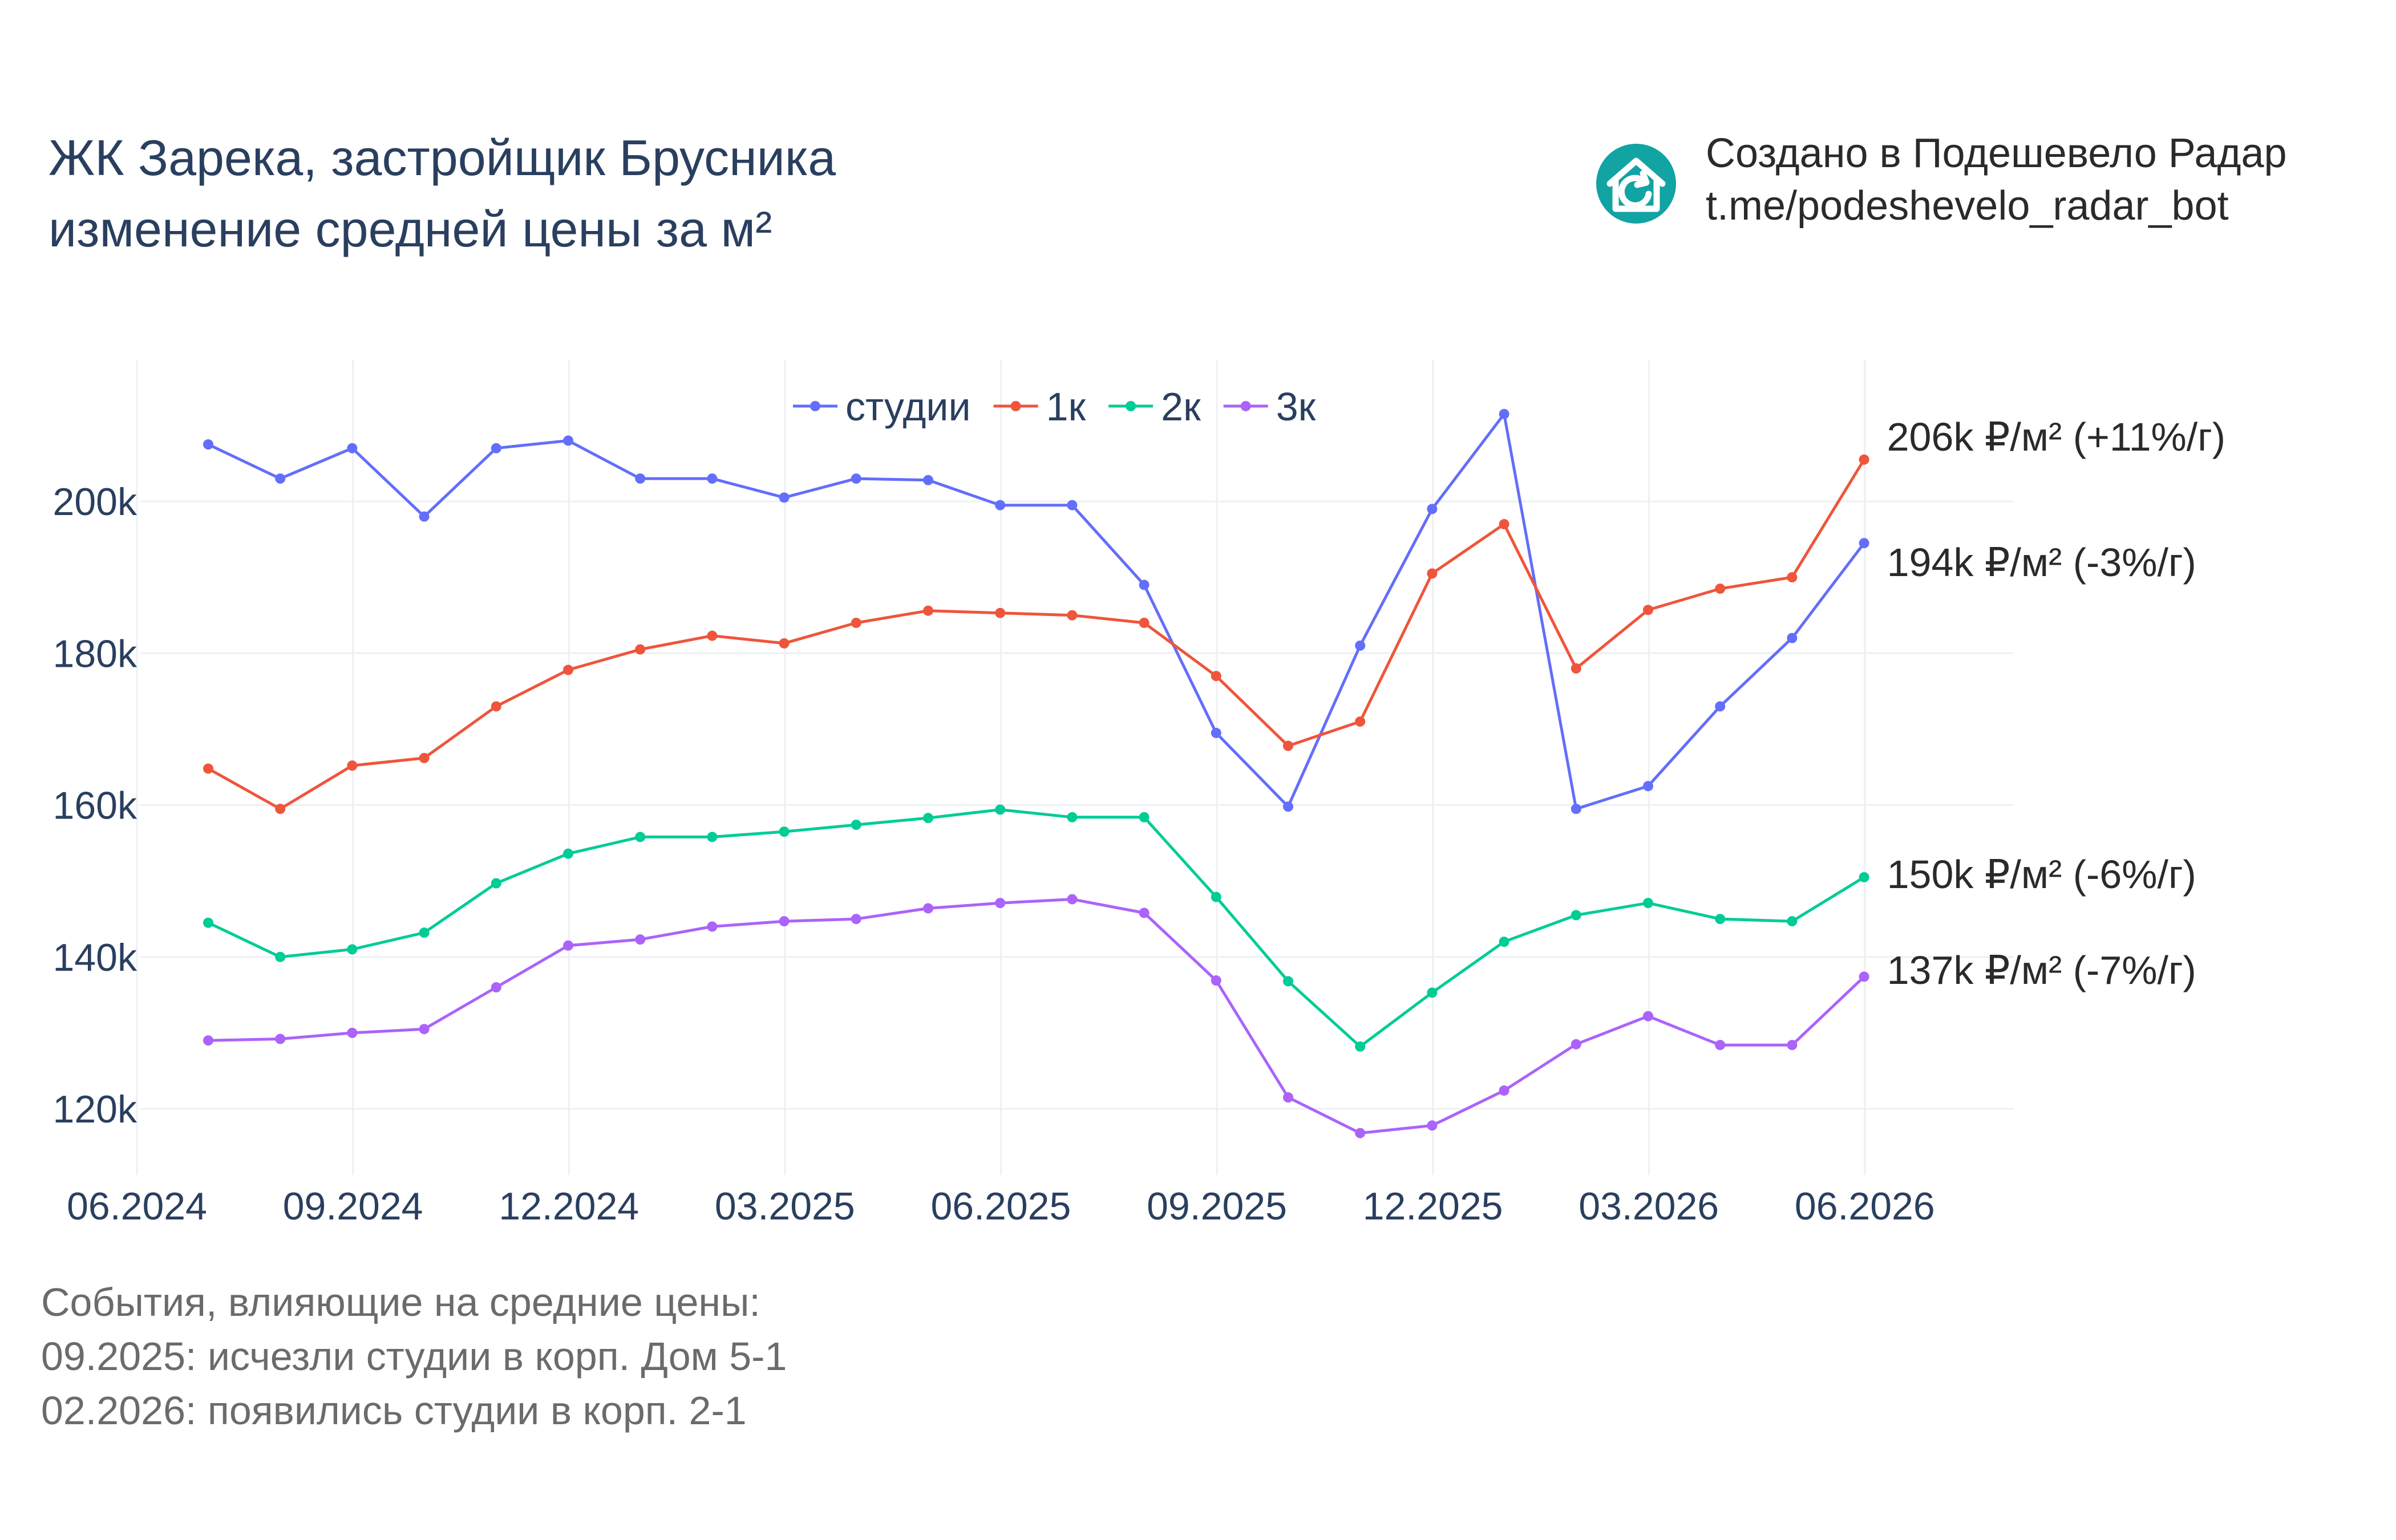 The height and width of the screenshot is (1540, 2396). Describe the element at coordinates (1865, 1207) in the screenshot. I see `x-tick-label: 06.2026` at that location.